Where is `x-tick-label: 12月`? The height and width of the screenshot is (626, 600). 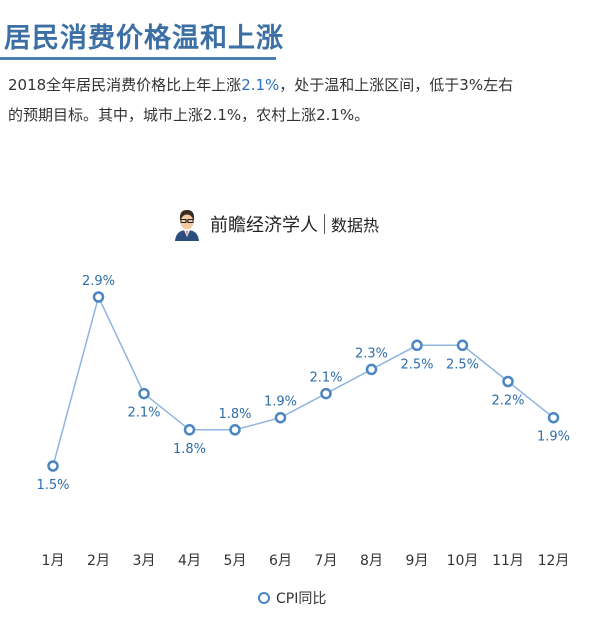
x-tick-label: 12月 is located at coordinates (554, 561).